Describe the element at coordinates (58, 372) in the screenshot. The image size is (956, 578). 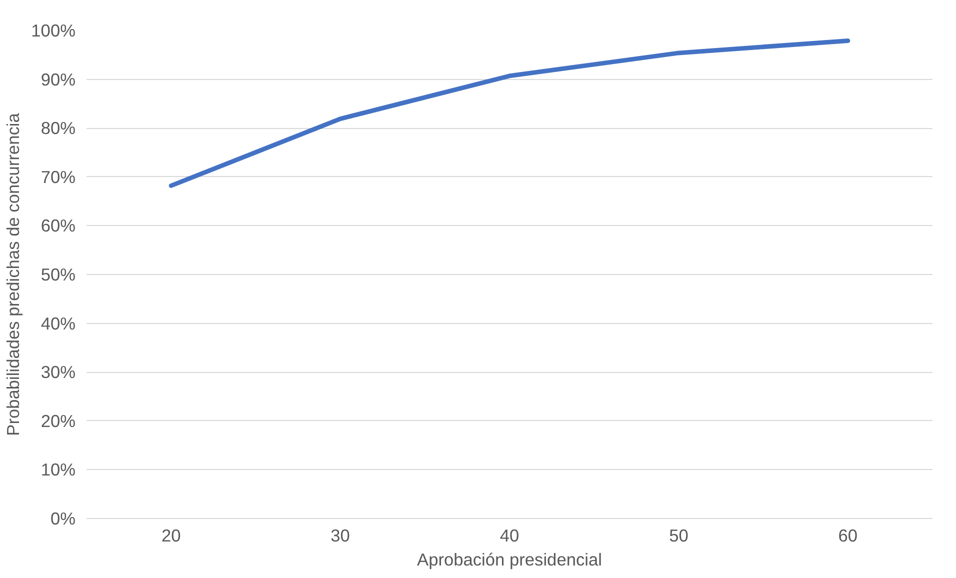
I see `y-tick-label: 30%` at that location.